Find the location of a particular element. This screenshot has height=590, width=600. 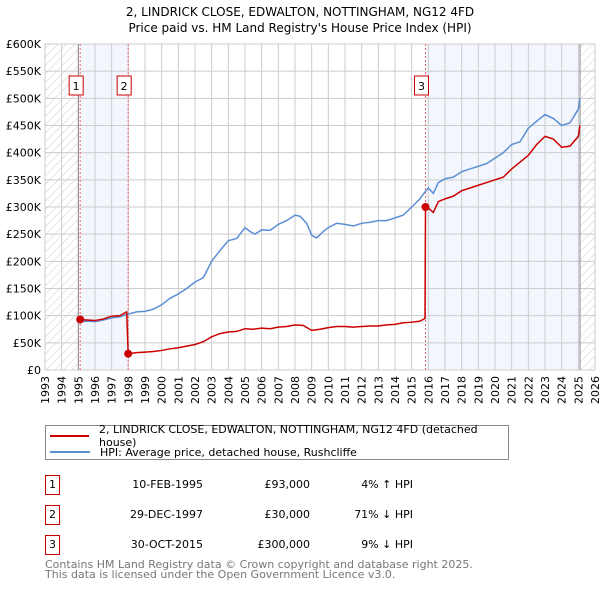

transaction-price: £300,000 is located at coordinates (284, 544).